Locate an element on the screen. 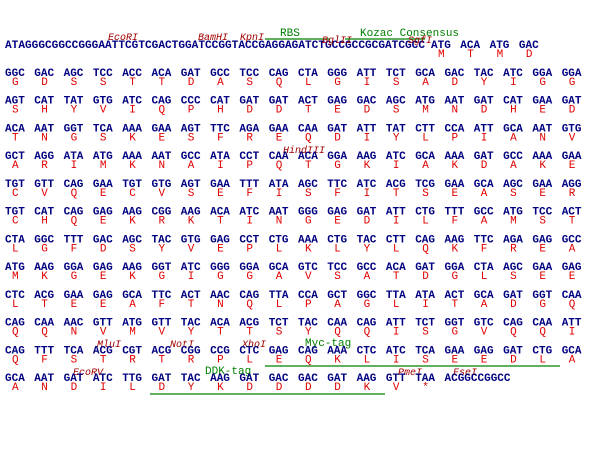 The width and height of the screenshot is (600, 455). codon: GTG is located at coordinates (191, 240).